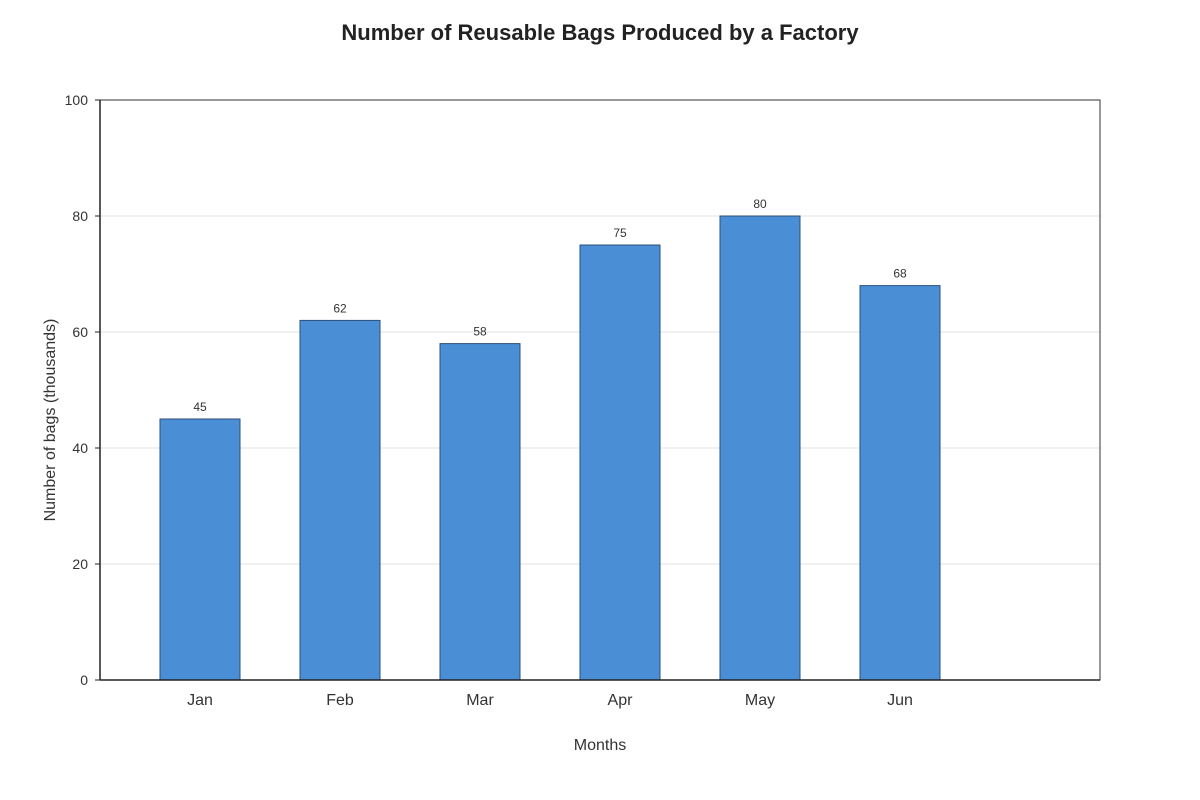 Image resolution: width=1200 pixels, height=800 pixels. I want to click on bar-feb, so click(340, 500).